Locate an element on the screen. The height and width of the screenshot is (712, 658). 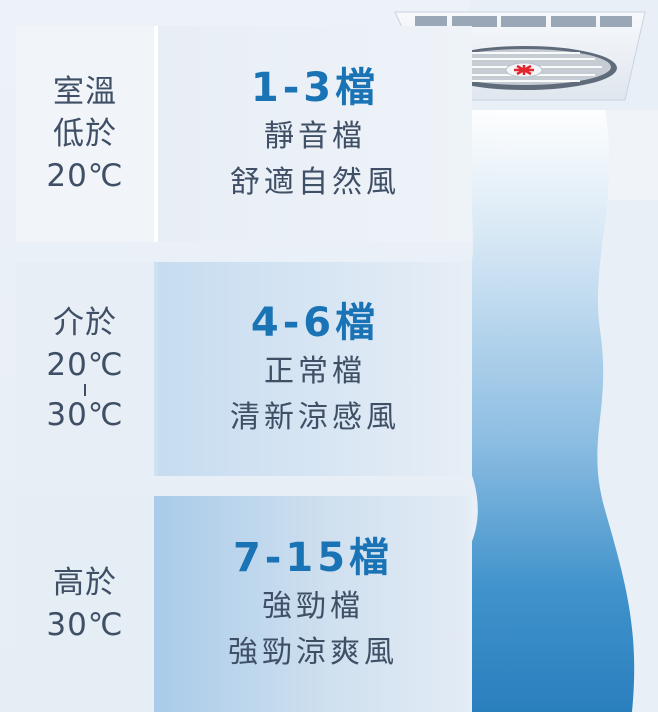
condition-cell: 室溫 低於 20℃ is located at coordinates (87, 134).